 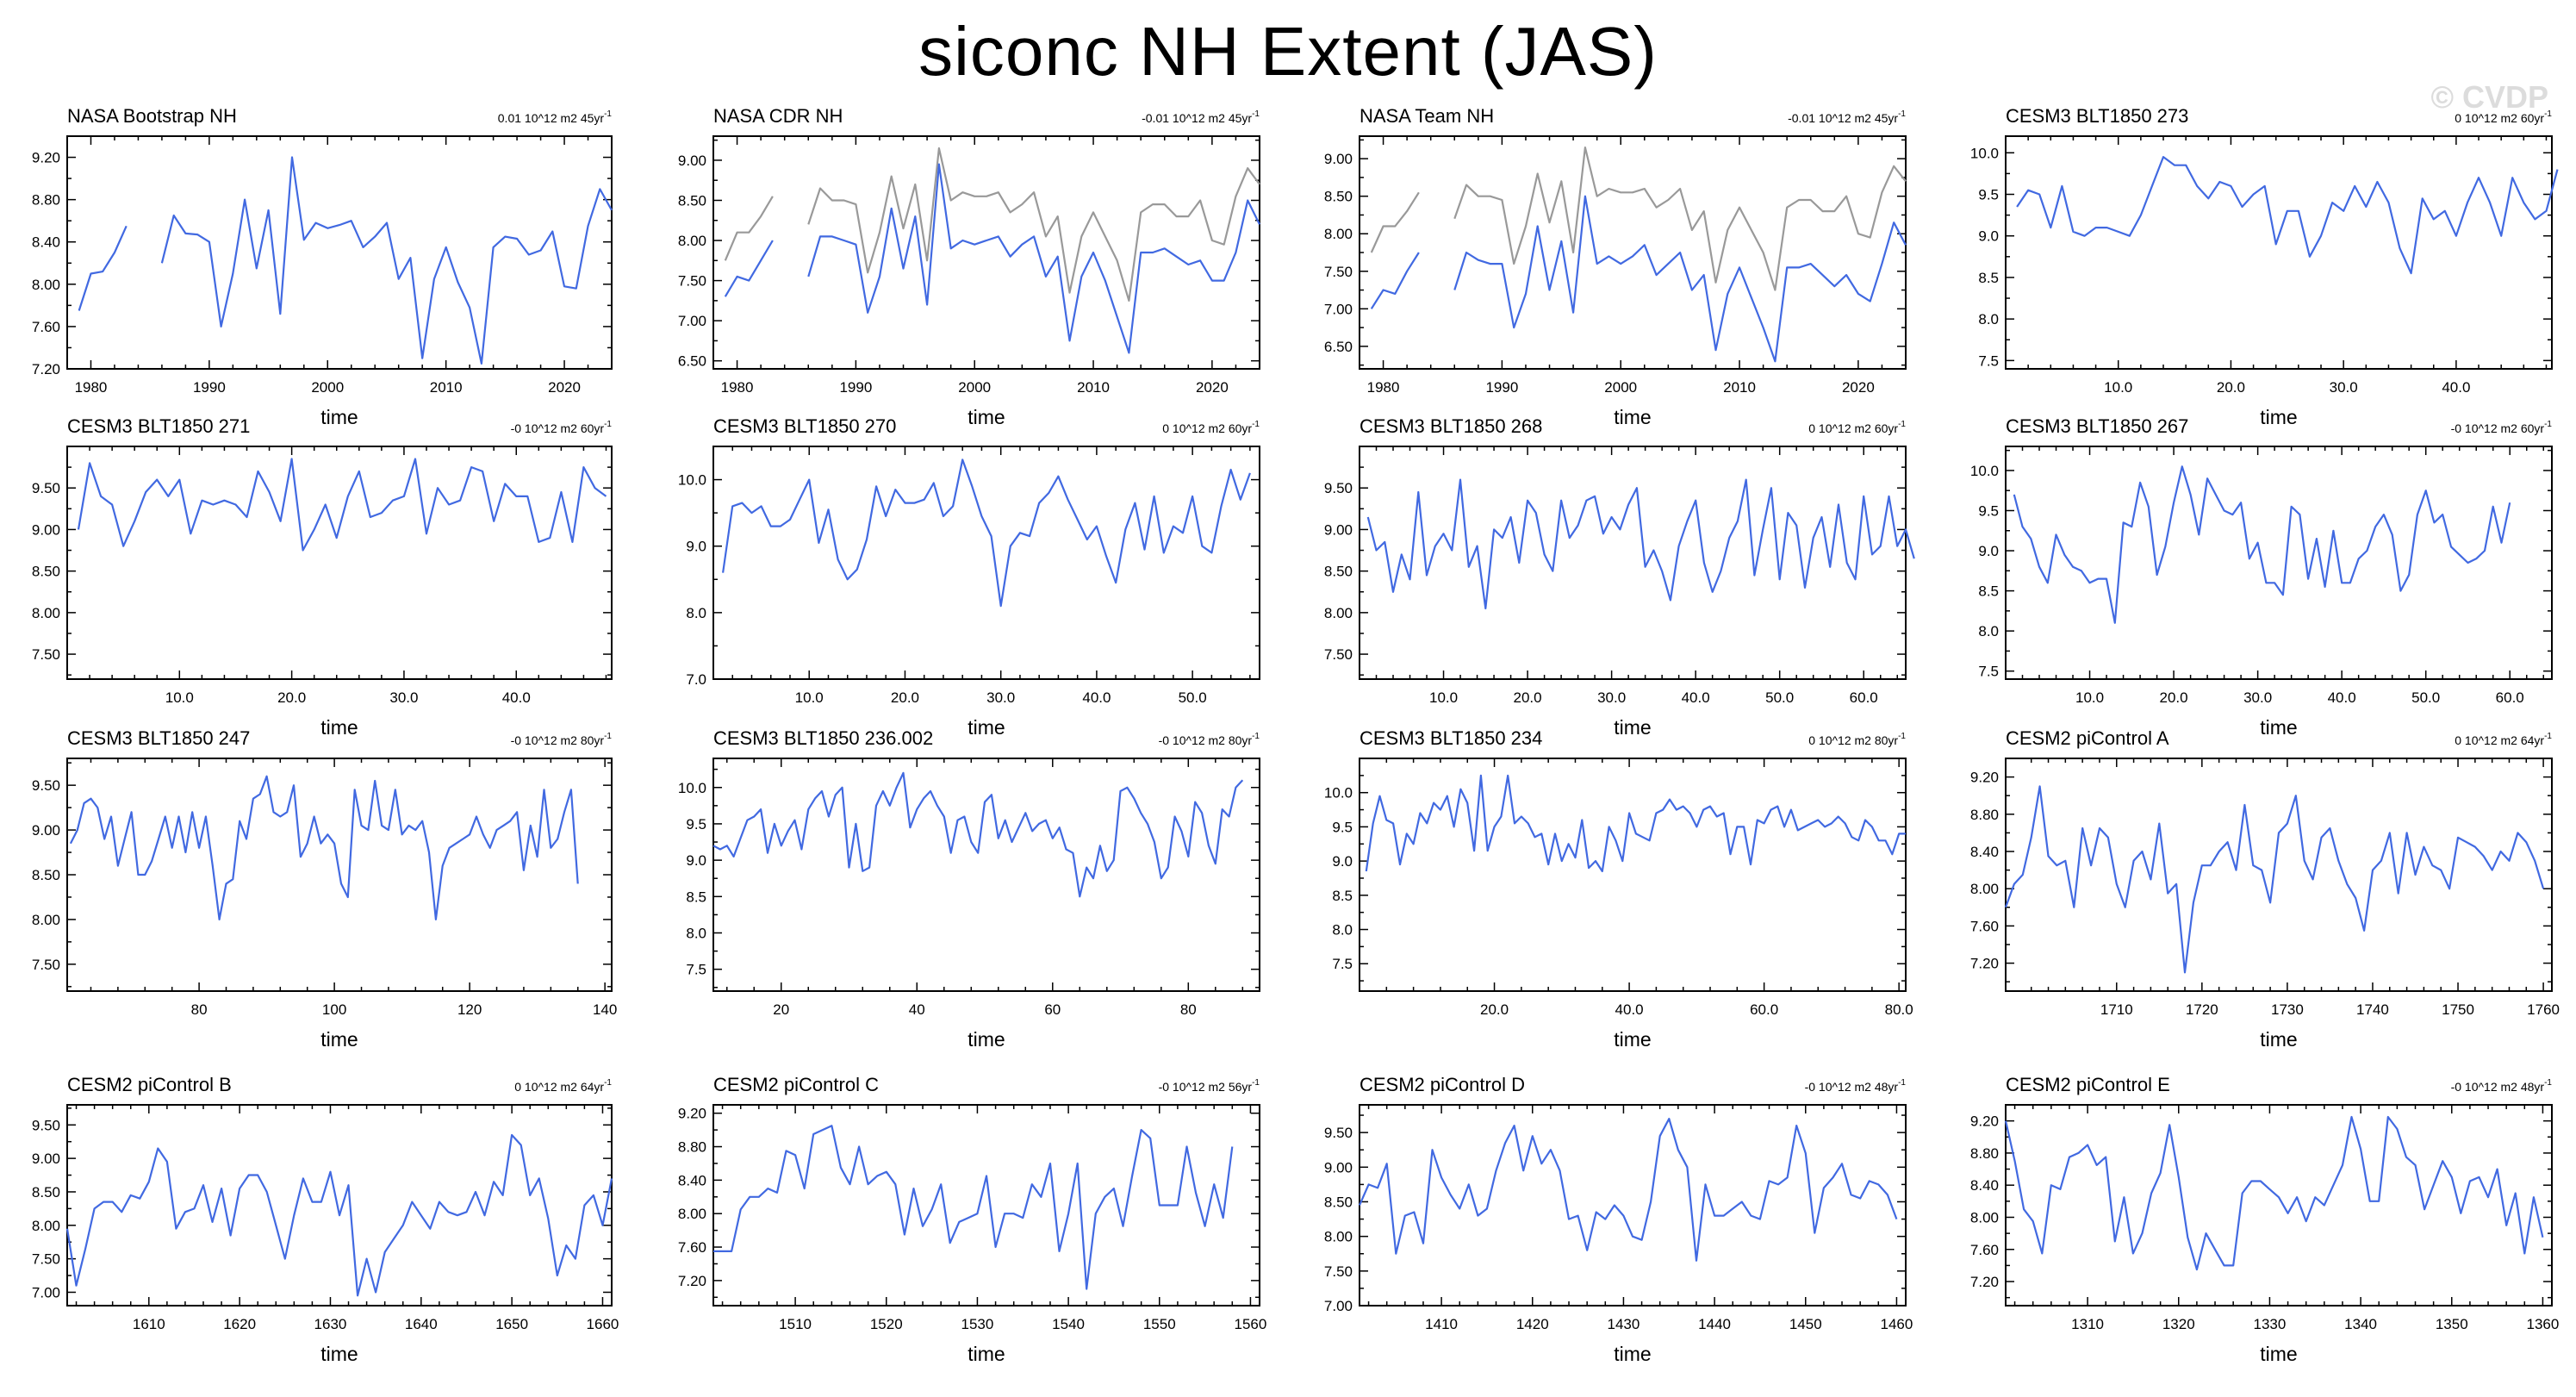 What do you see at coordinates (1899, 1009) in the screenshot?
I see `x-tick-label: 80.0` at bounding box center [1899, 1009].